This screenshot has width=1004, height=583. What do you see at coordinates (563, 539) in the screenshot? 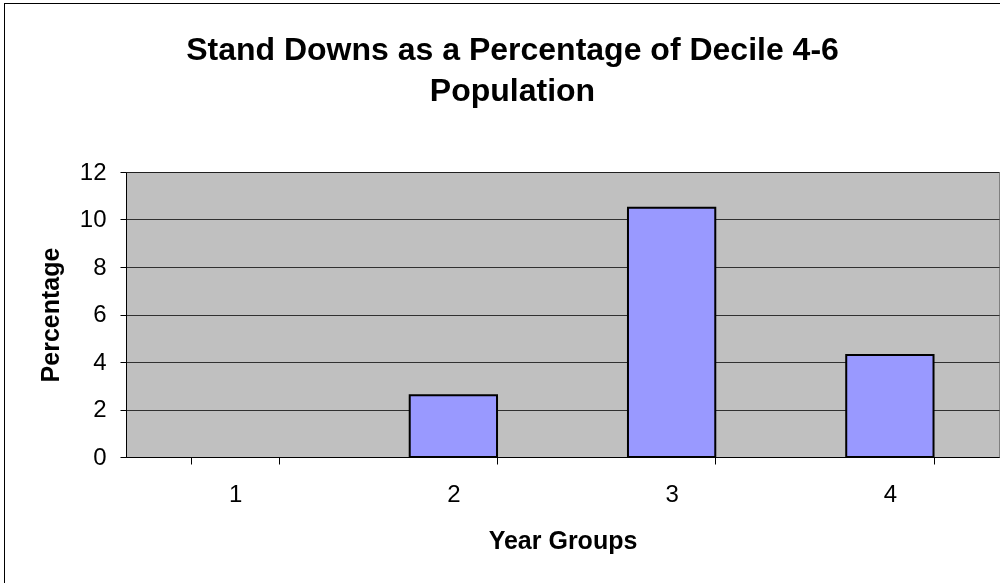
I see `x-axis-title: Year Groups` at bounding box center [563, 539].